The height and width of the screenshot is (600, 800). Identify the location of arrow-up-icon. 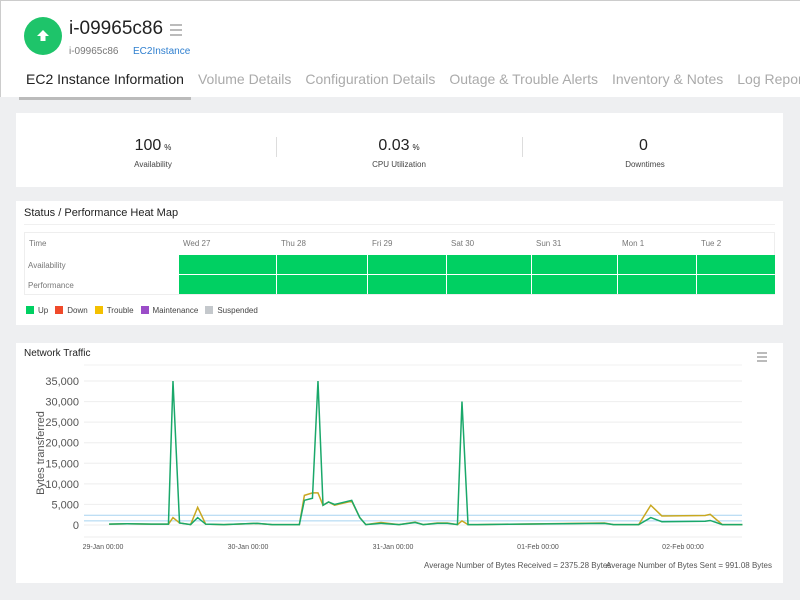
(43, 35).